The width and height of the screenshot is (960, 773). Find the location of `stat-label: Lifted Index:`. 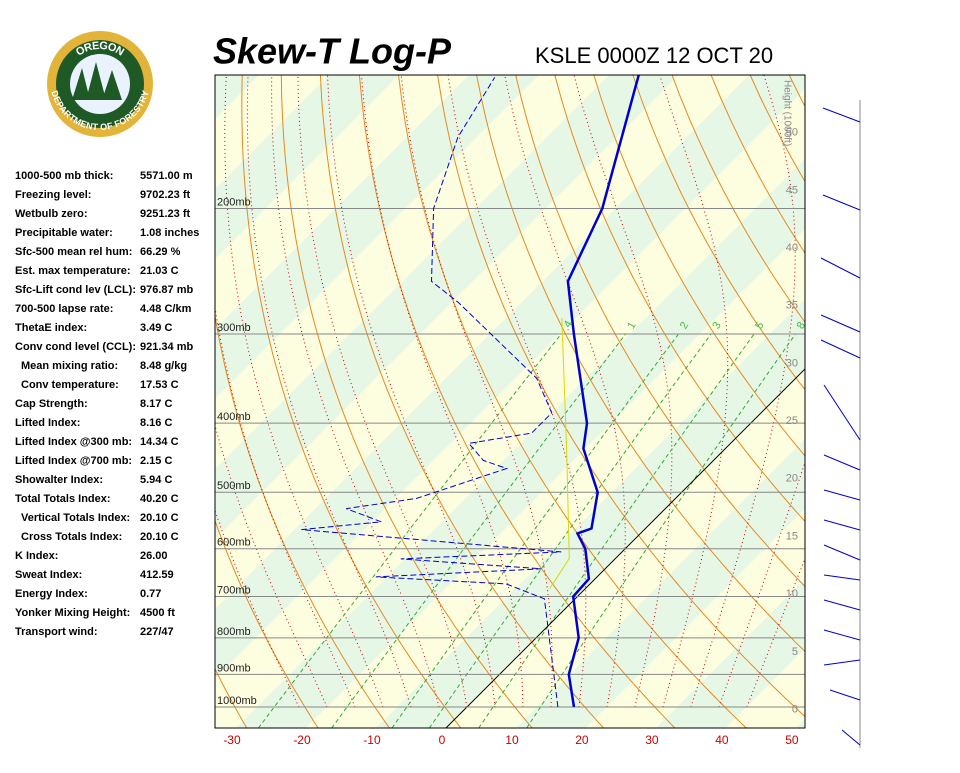

stat-label: Lifted Index: is located at coordinates (47, 423).